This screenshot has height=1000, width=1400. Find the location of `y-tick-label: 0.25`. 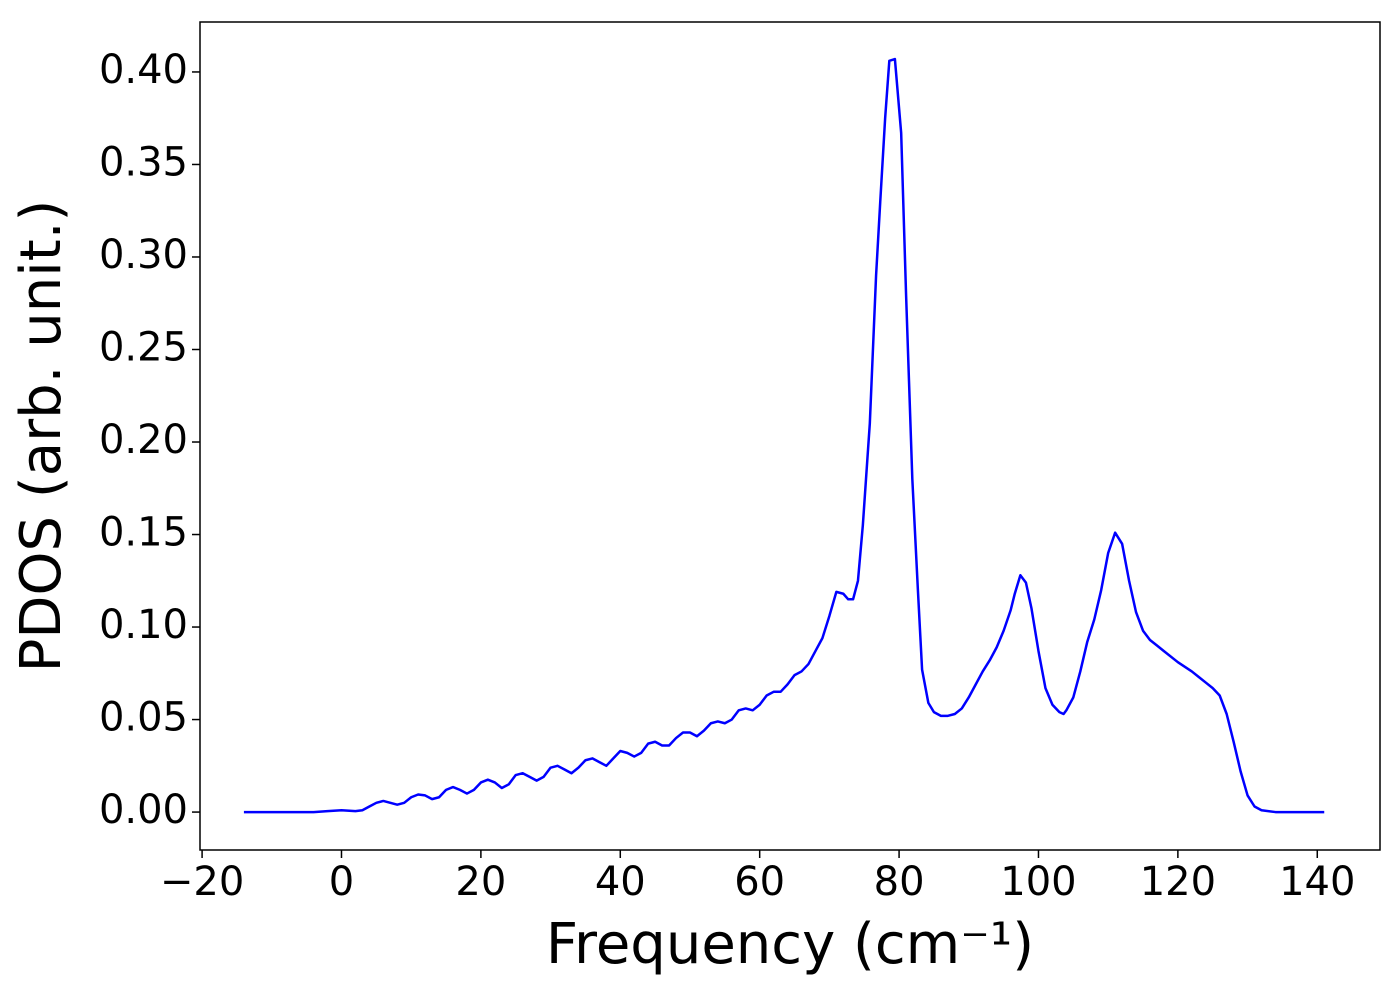

y-tick-label: 0.25 is located at coordinates (143, 347).